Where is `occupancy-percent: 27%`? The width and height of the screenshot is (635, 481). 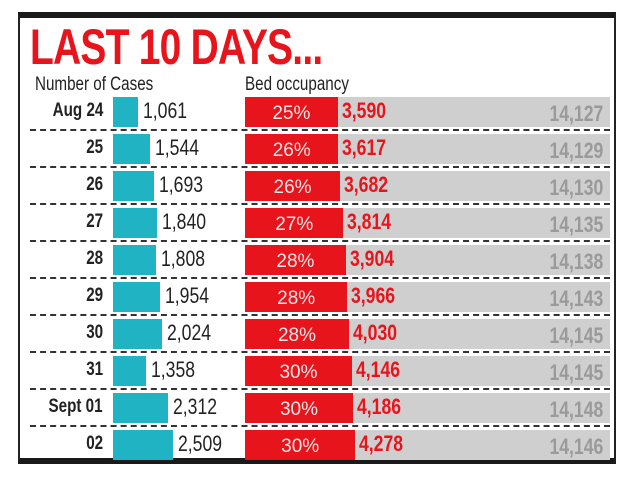
occupancy-percent: 27% is located at coordinates (294, 224).